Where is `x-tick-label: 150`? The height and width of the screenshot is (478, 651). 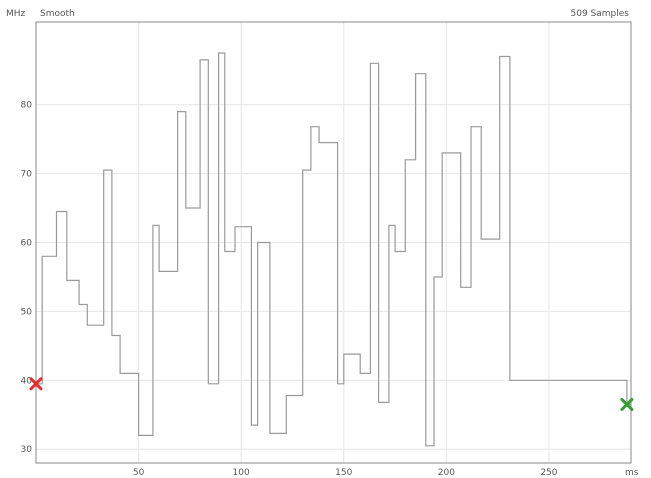
x-tick-label: 150 is located at coordinates (343, 473).